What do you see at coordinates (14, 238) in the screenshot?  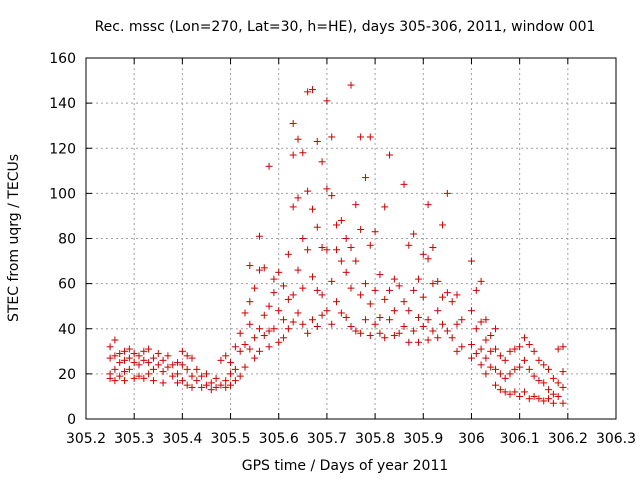 I see `y-axis-label: STEC from uqrg / TECUs` at bounding box center [14, 238].